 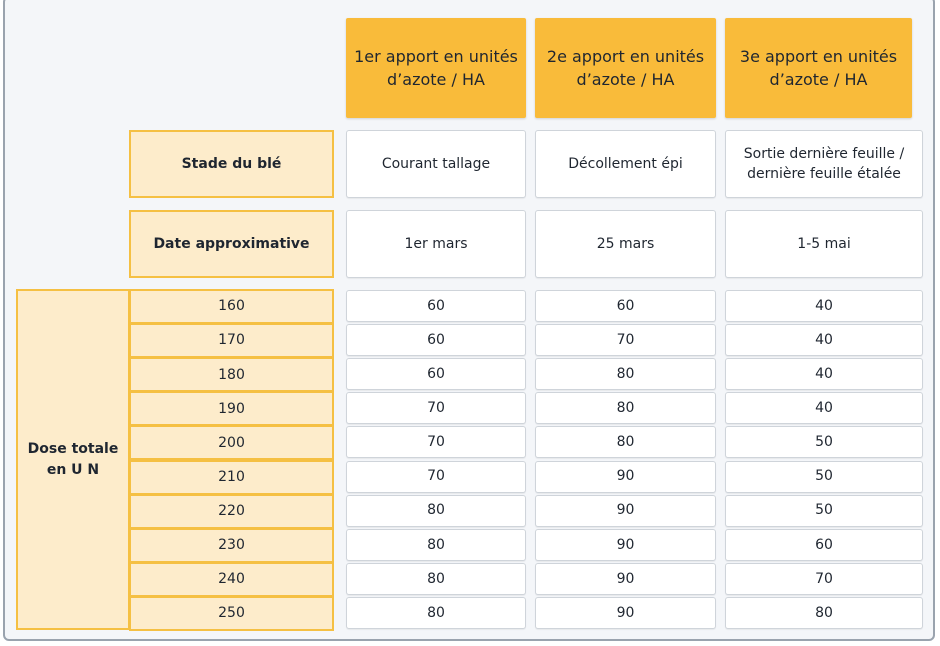 I want to click on column-header: 3e apport en unités d’azote / HA, so click(x=818, y=68).